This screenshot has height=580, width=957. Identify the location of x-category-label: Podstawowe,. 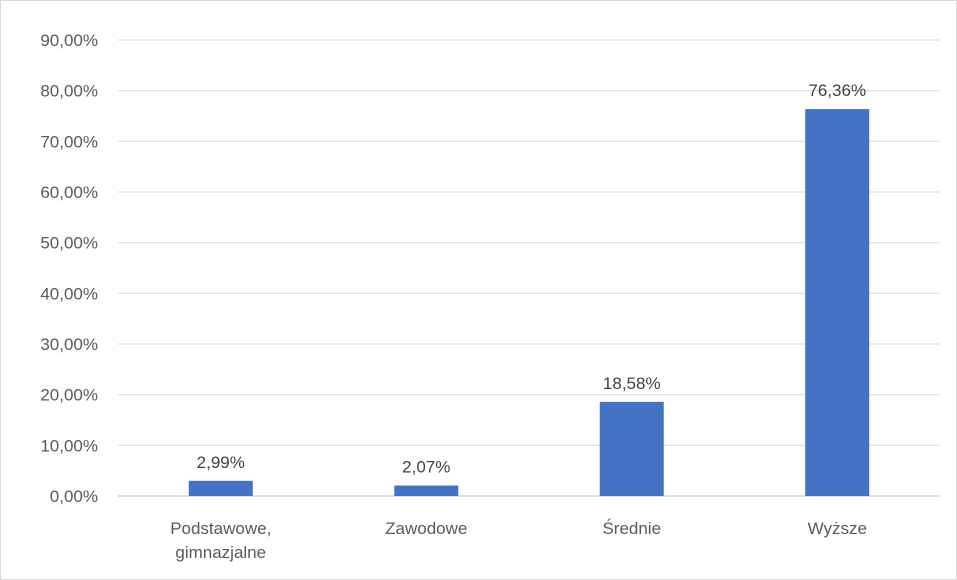
(220, 528).